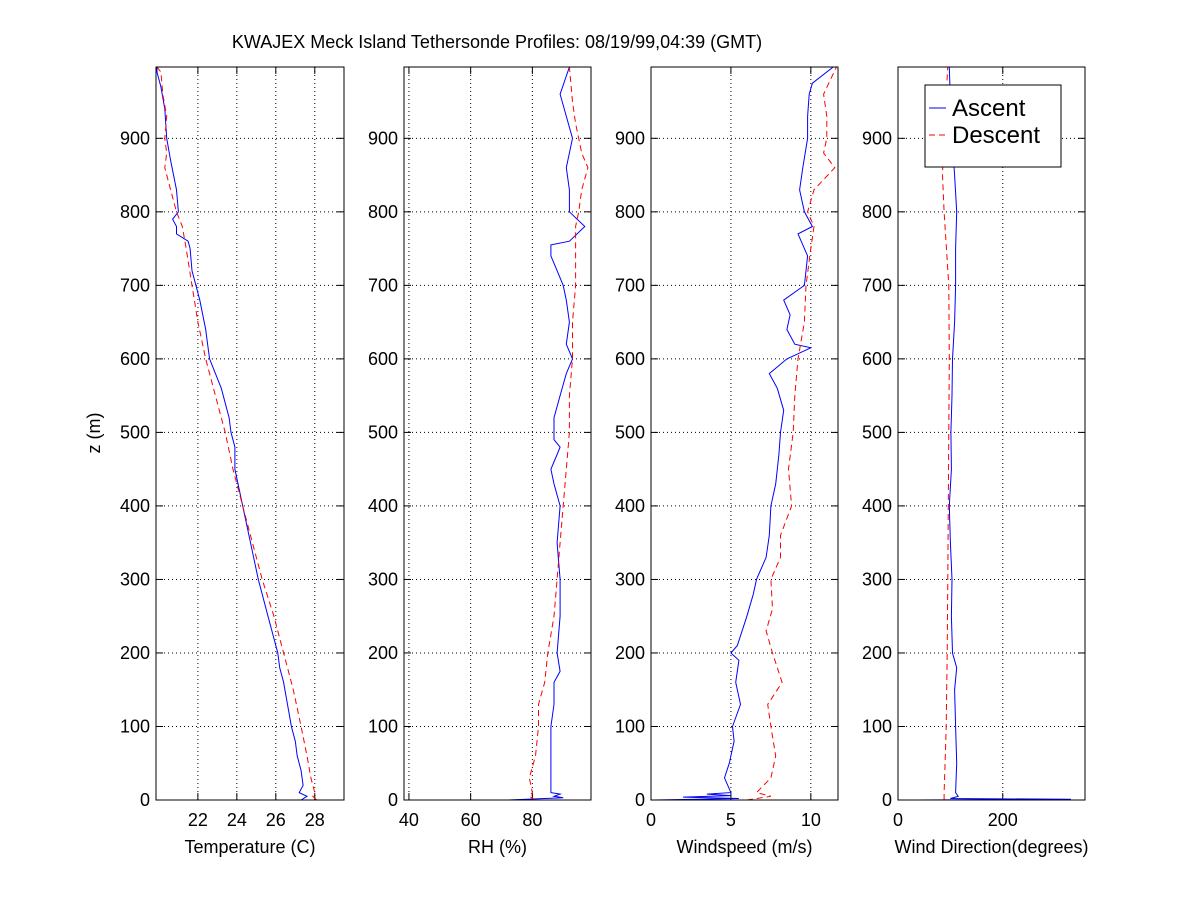  What do you see at coordinates (744, 847) in the screenshot?
I see `x-axis-label: Windspeed (m/s)` at bounding box center [744, 847].